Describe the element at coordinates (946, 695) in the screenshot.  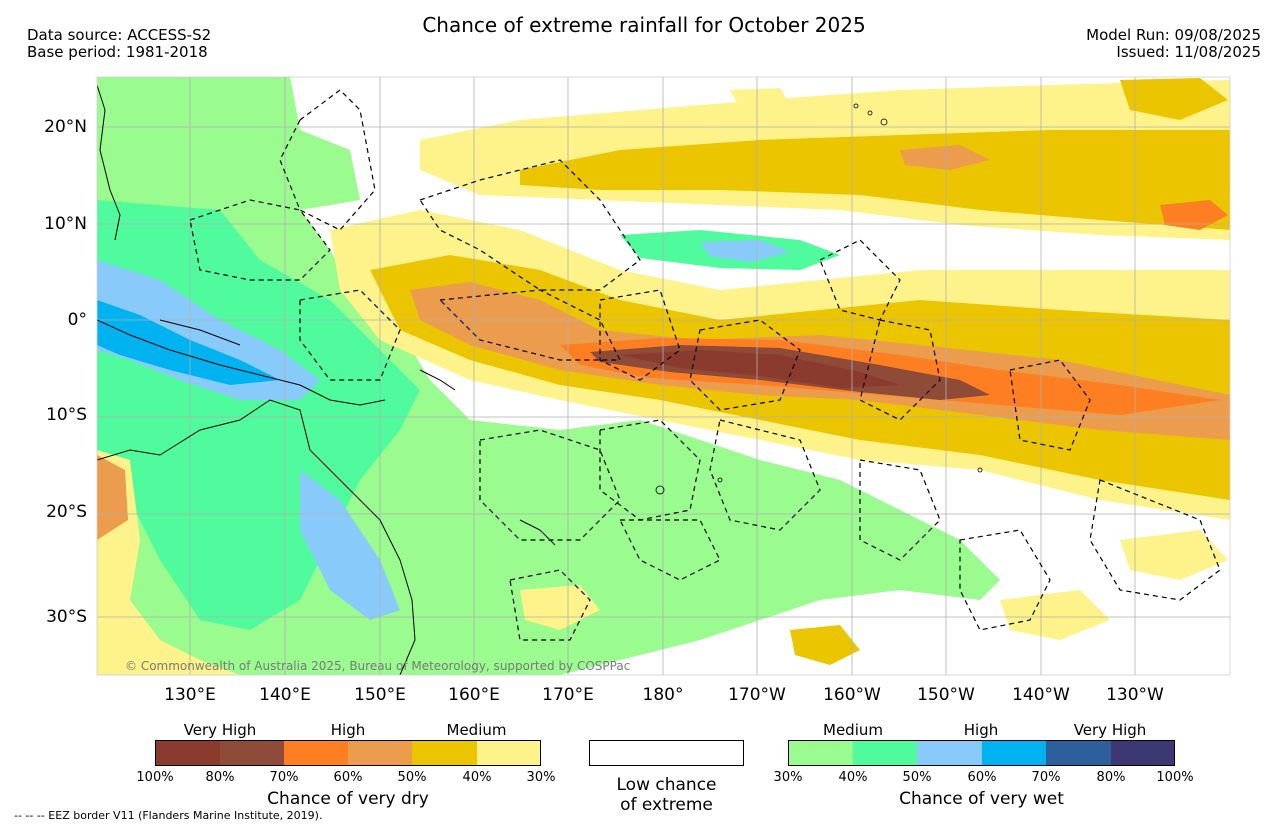
I see `lon-label-150w: 150°W` at that location.